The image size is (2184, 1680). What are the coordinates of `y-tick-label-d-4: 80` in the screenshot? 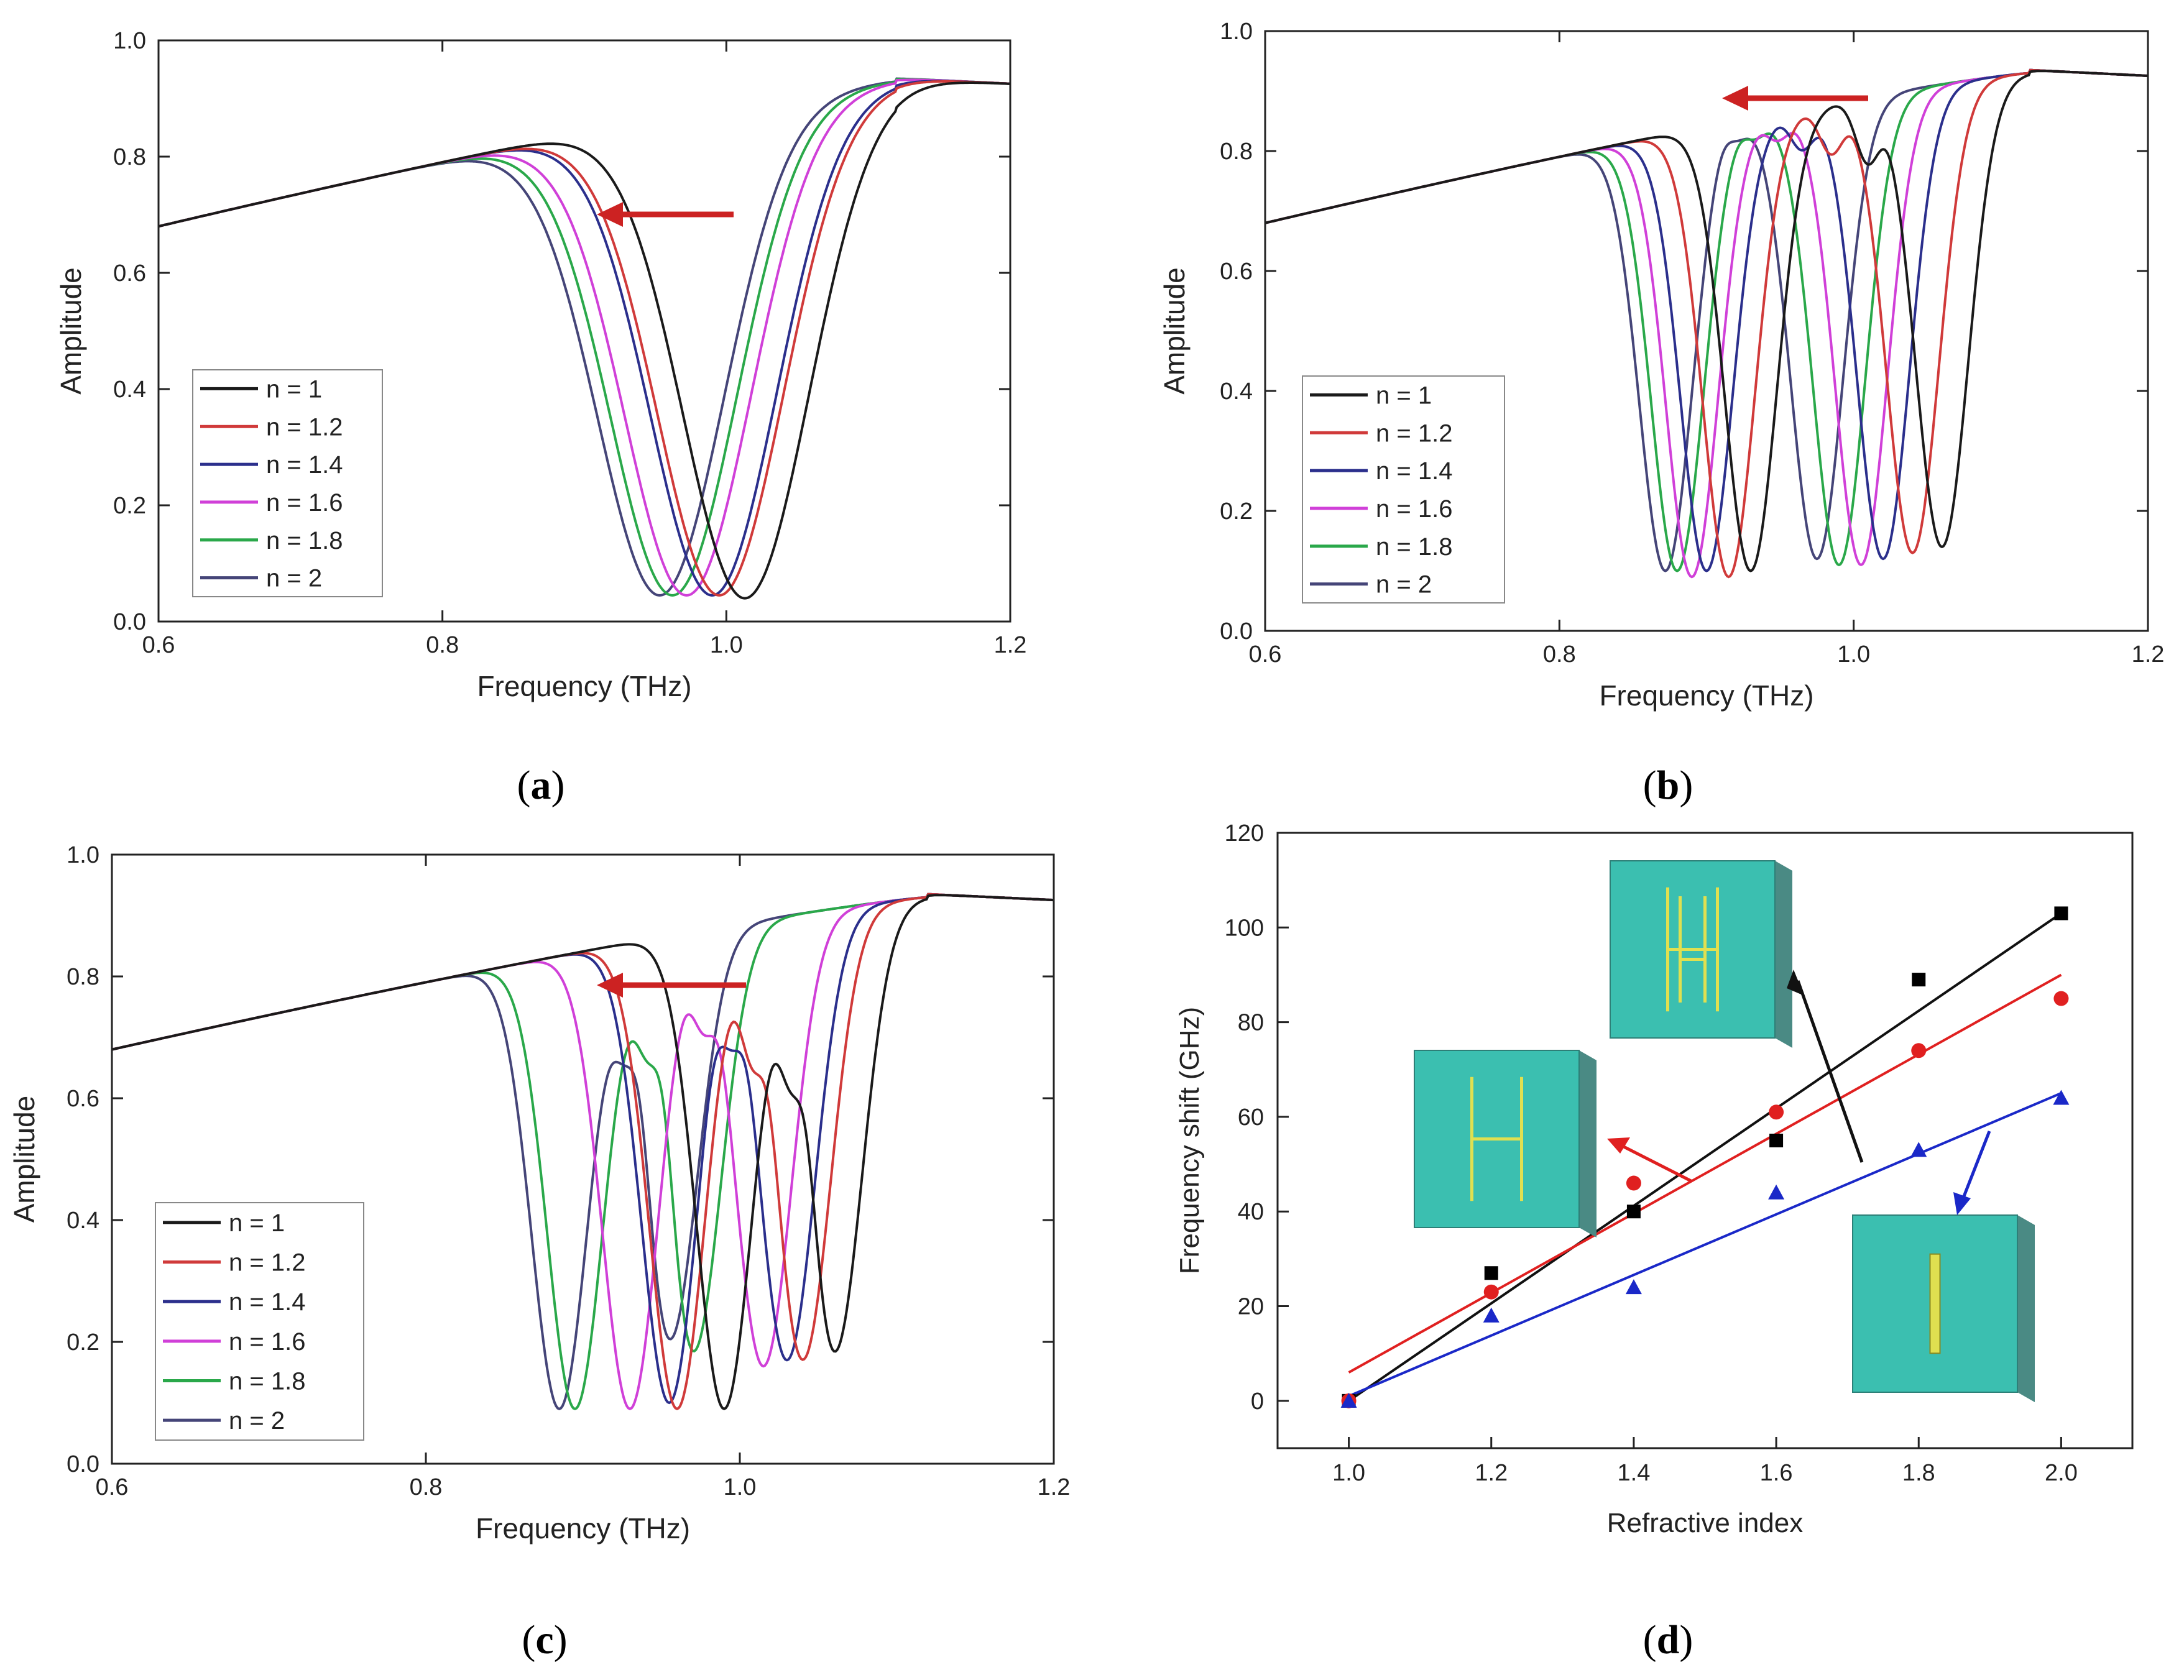 It's located at (1251, 1023).